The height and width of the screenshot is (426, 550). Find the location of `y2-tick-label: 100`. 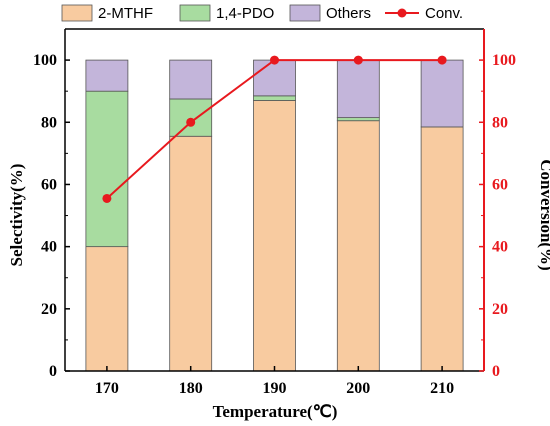

y2-tick-label: 100 is located at coordinates (504, 60).